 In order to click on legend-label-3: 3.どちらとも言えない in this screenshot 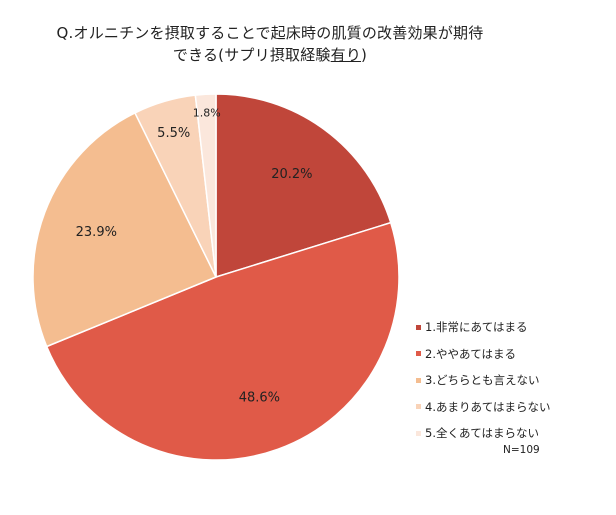, I will do `click(482, 380)`.